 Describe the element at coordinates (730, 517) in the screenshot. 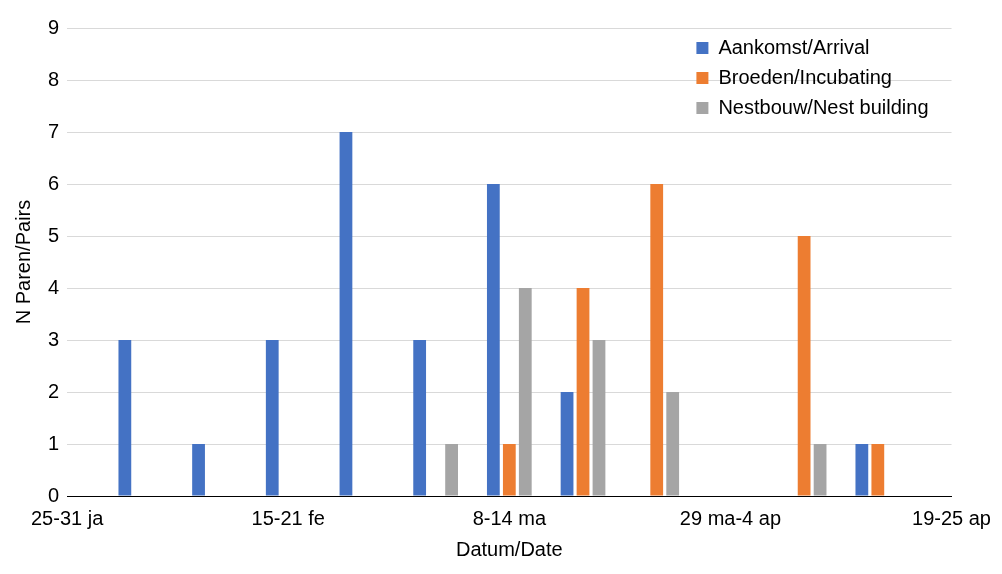

I see `x-tick-label: 29 ma-4 ap` at that location.